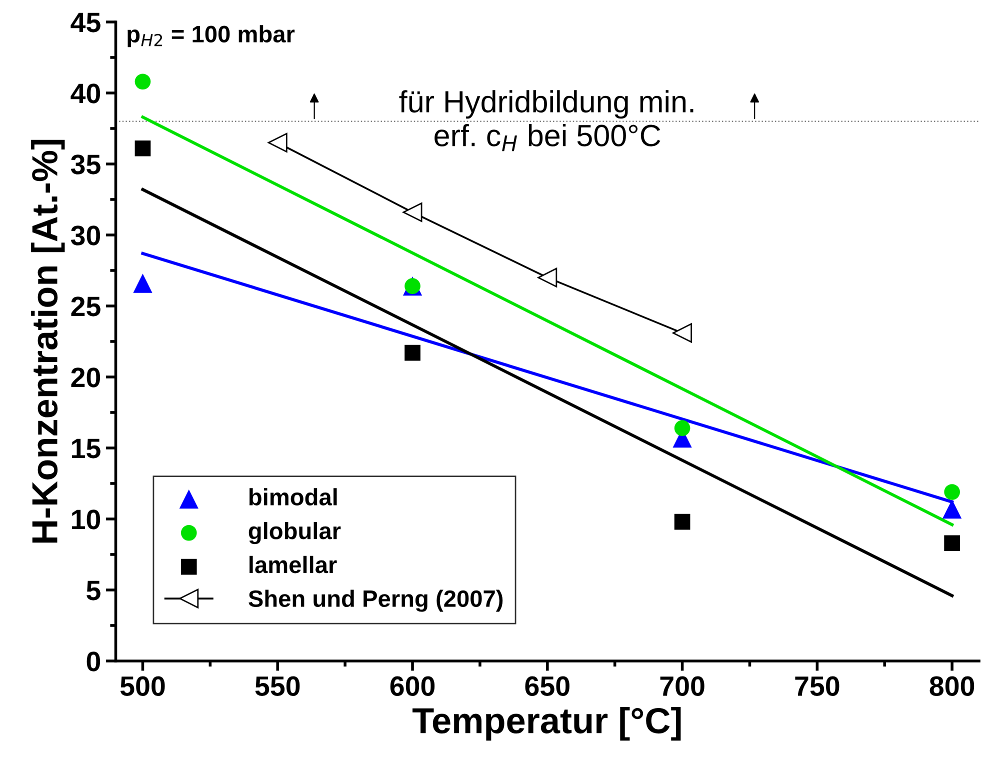 The width and height of the screenshot is (981, 758). Describe the element at coordinates (86, 520) in the screenshot. I see `y-tick-label: 10` at that location.